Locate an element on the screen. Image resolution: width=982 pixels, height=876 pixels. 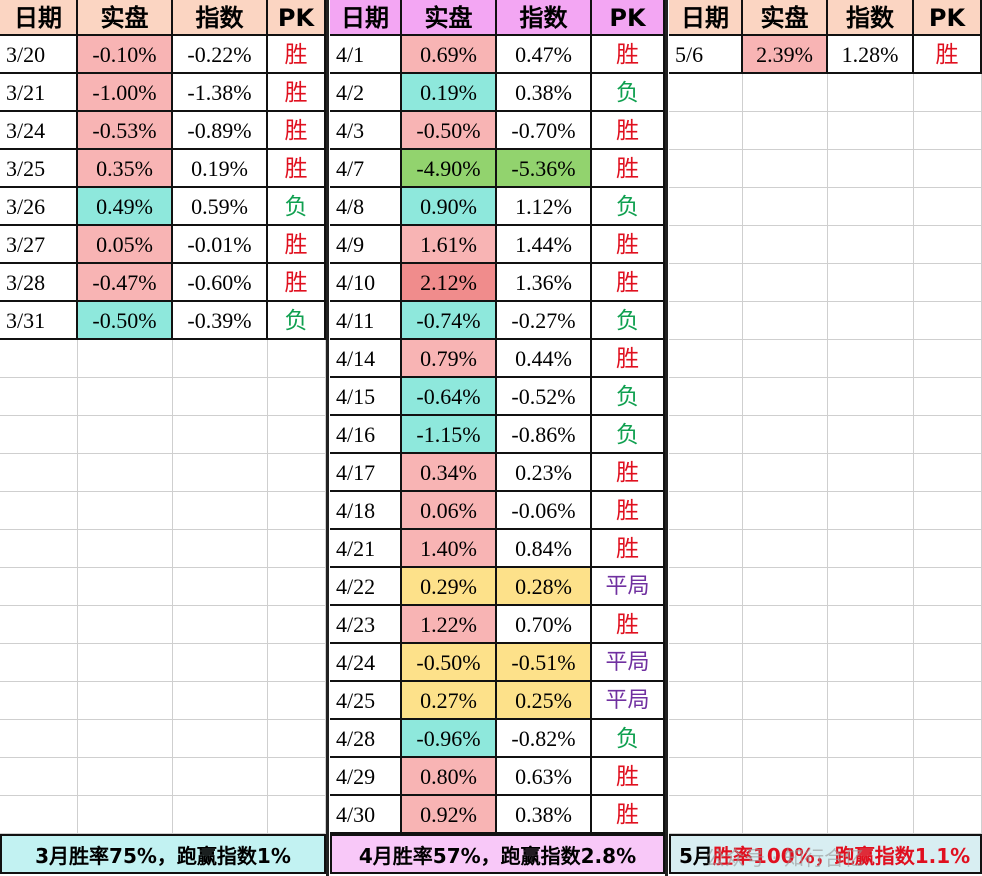
date-cell: 4/25 is located at coordinates (366, 701).